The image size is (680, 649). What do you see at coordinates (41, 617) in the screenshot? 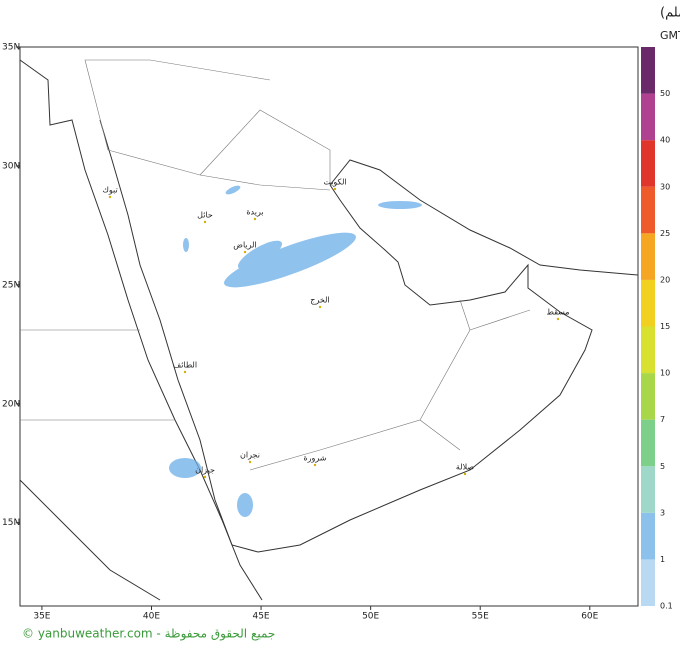
I see `x-tick-label: 35E` at bounding box center [41, 617].